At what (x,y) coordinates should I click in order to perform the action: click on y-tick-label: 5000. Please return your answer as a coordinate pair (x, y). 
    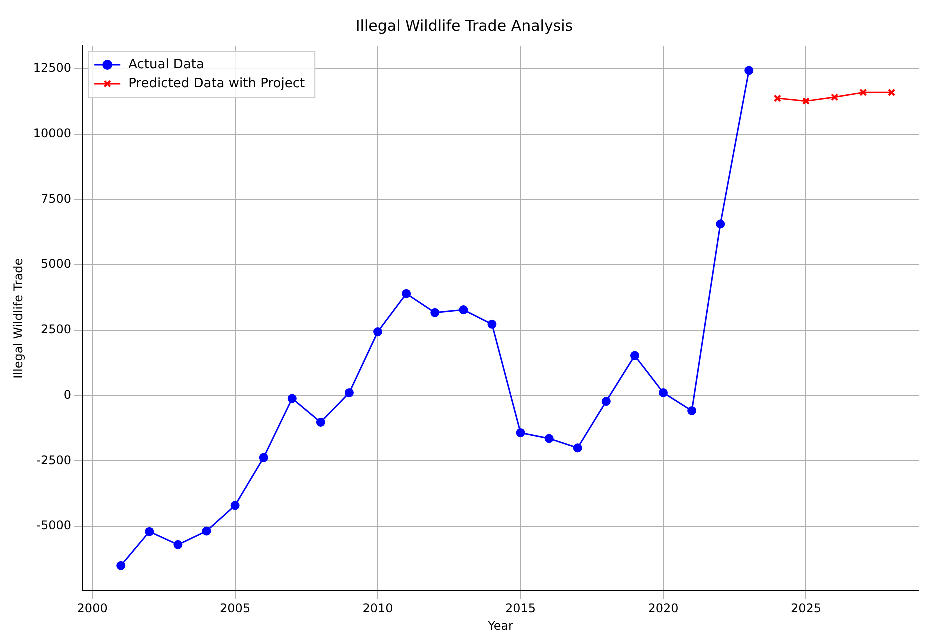
    Looking at the image, I should click on (56, 264).